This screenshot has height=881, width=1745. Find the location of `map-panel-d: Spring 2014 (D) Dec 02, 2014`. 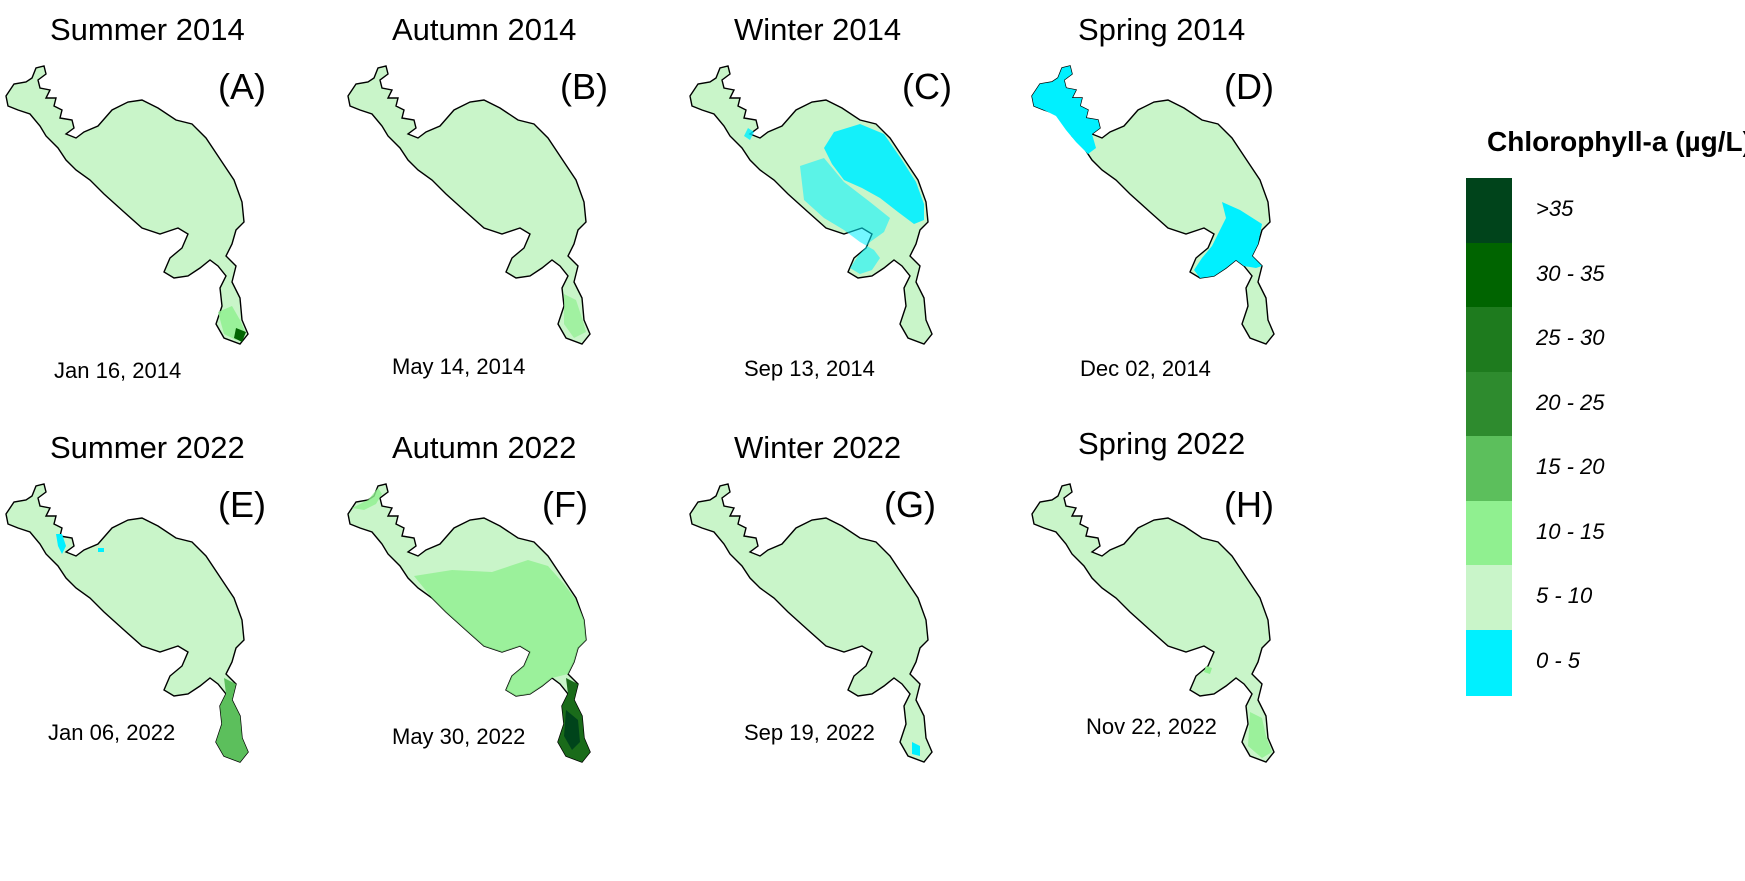

map-panel-d: Spring 2014 (D) Dec 02, 2014 is located at coordinates (1181, 210).